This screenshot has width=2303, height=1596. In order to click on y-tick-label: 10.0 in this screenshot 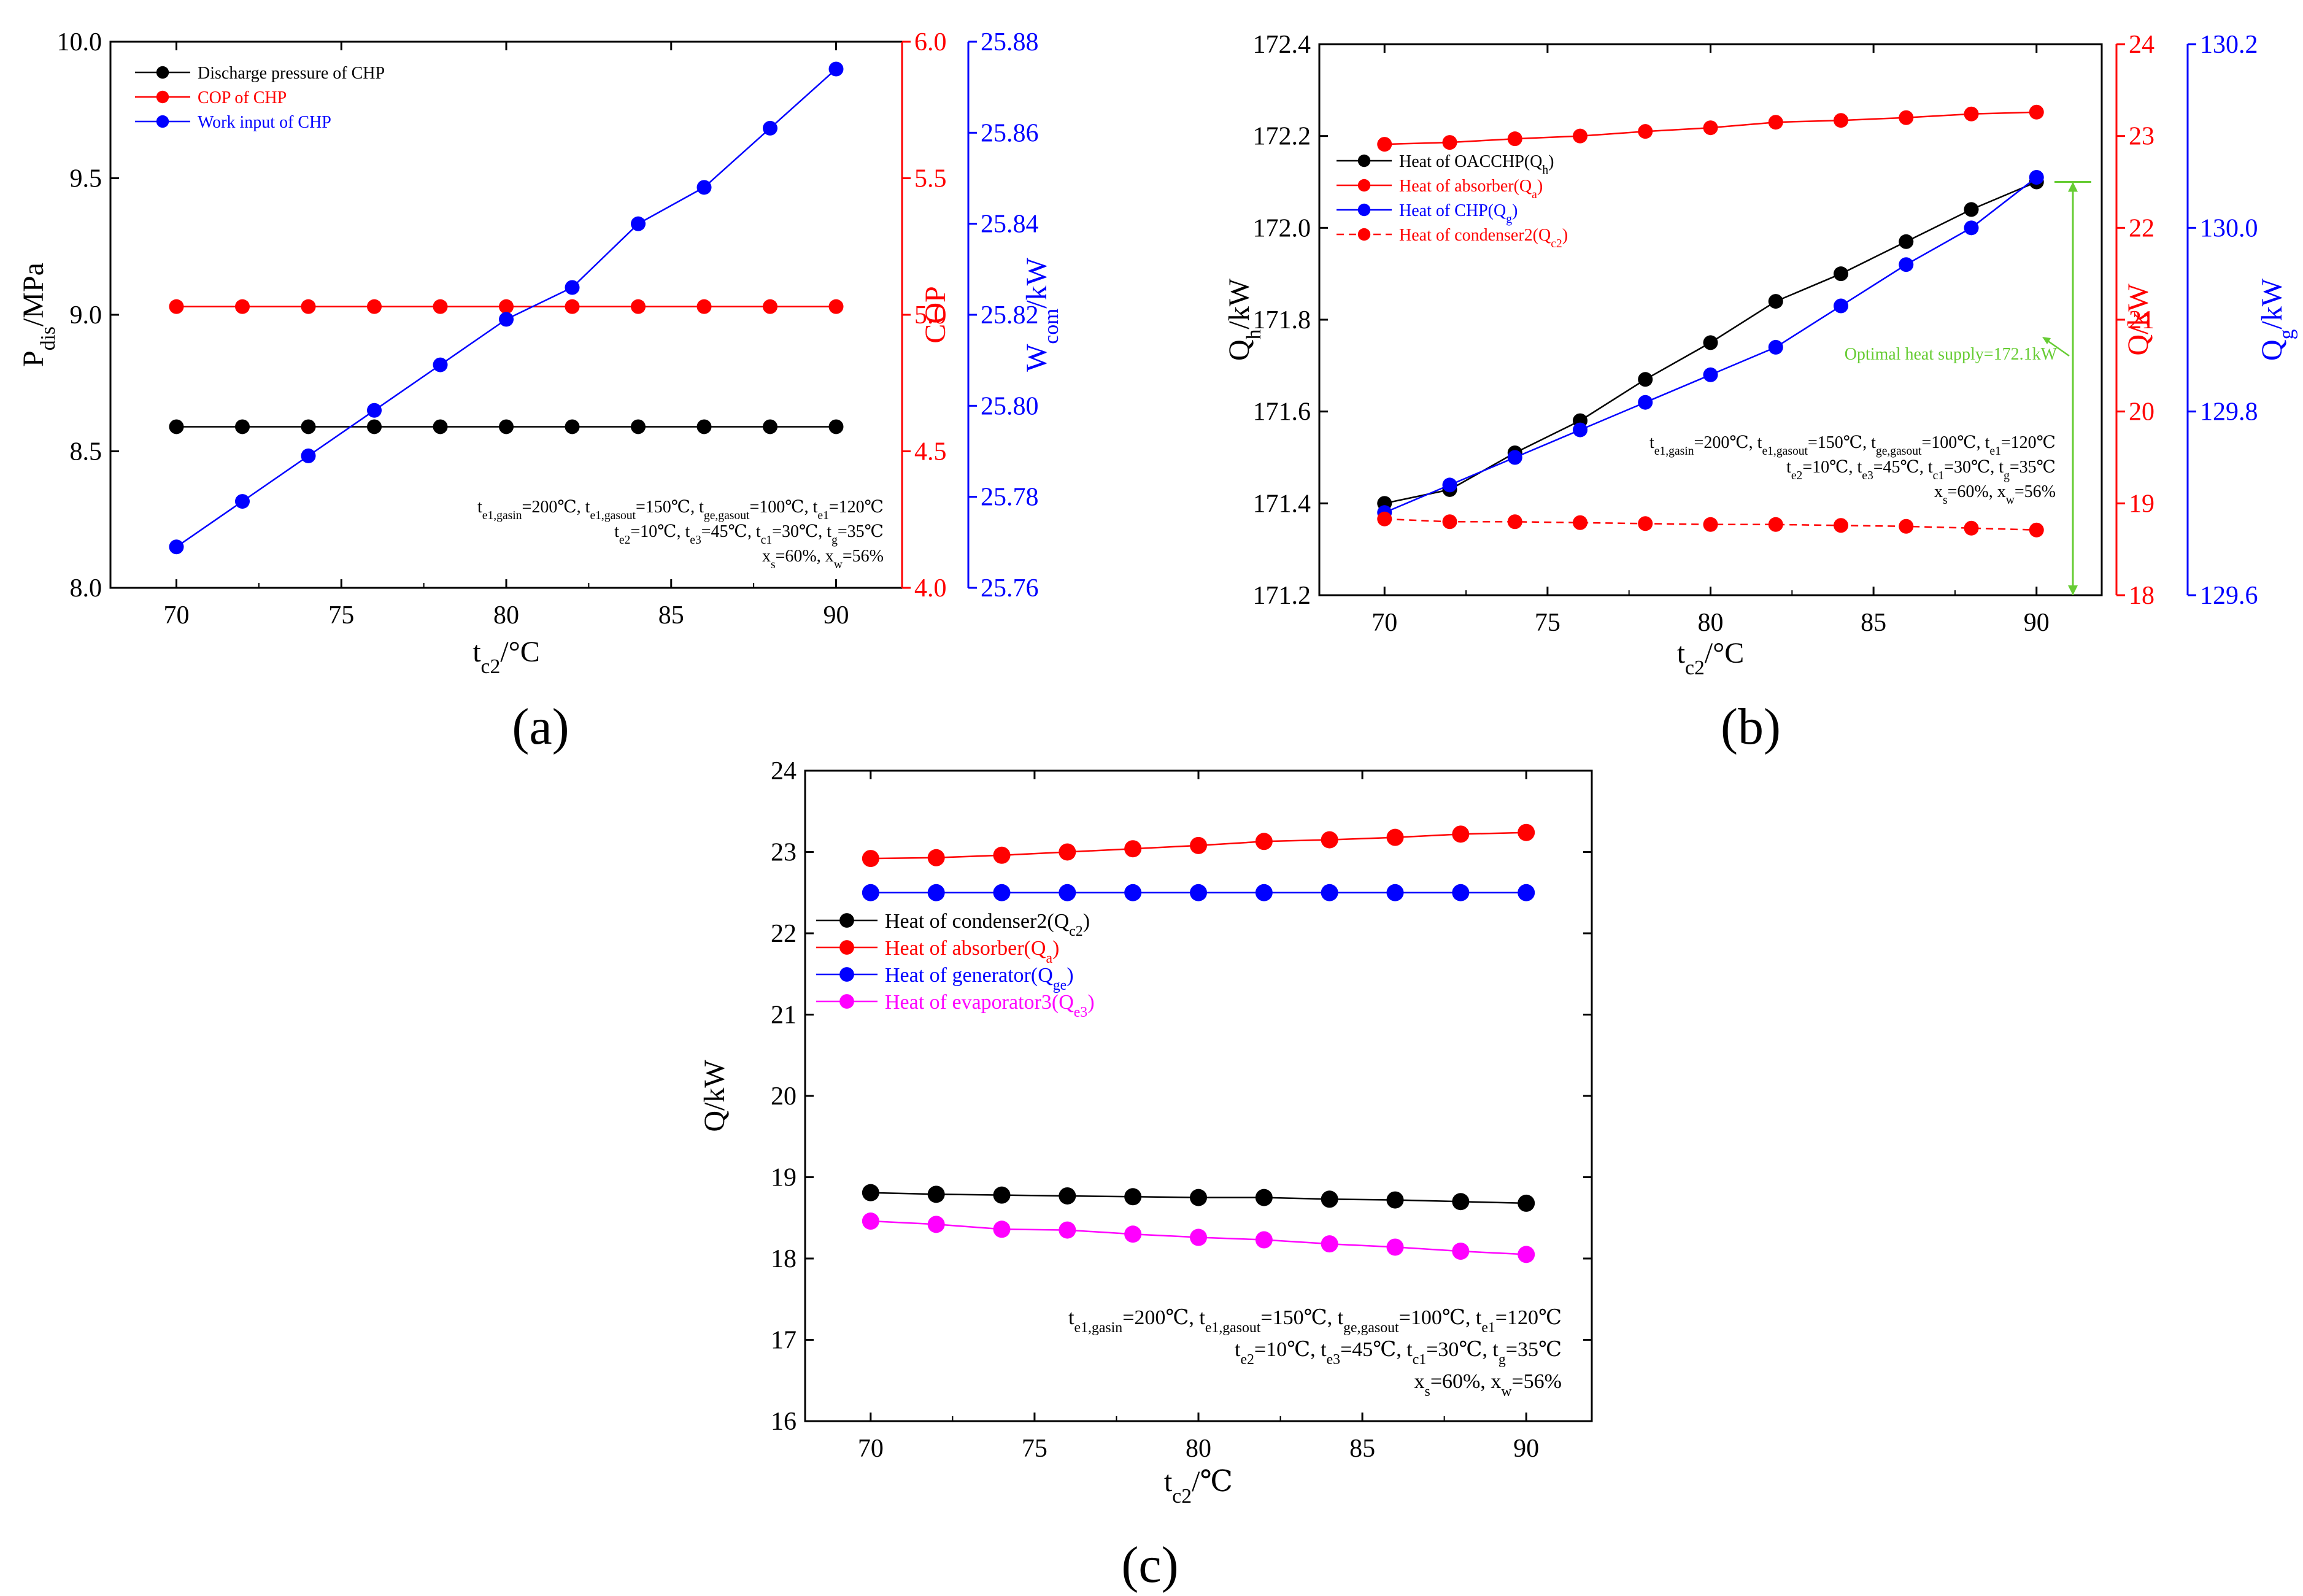, I will do `click(79, 42)`.